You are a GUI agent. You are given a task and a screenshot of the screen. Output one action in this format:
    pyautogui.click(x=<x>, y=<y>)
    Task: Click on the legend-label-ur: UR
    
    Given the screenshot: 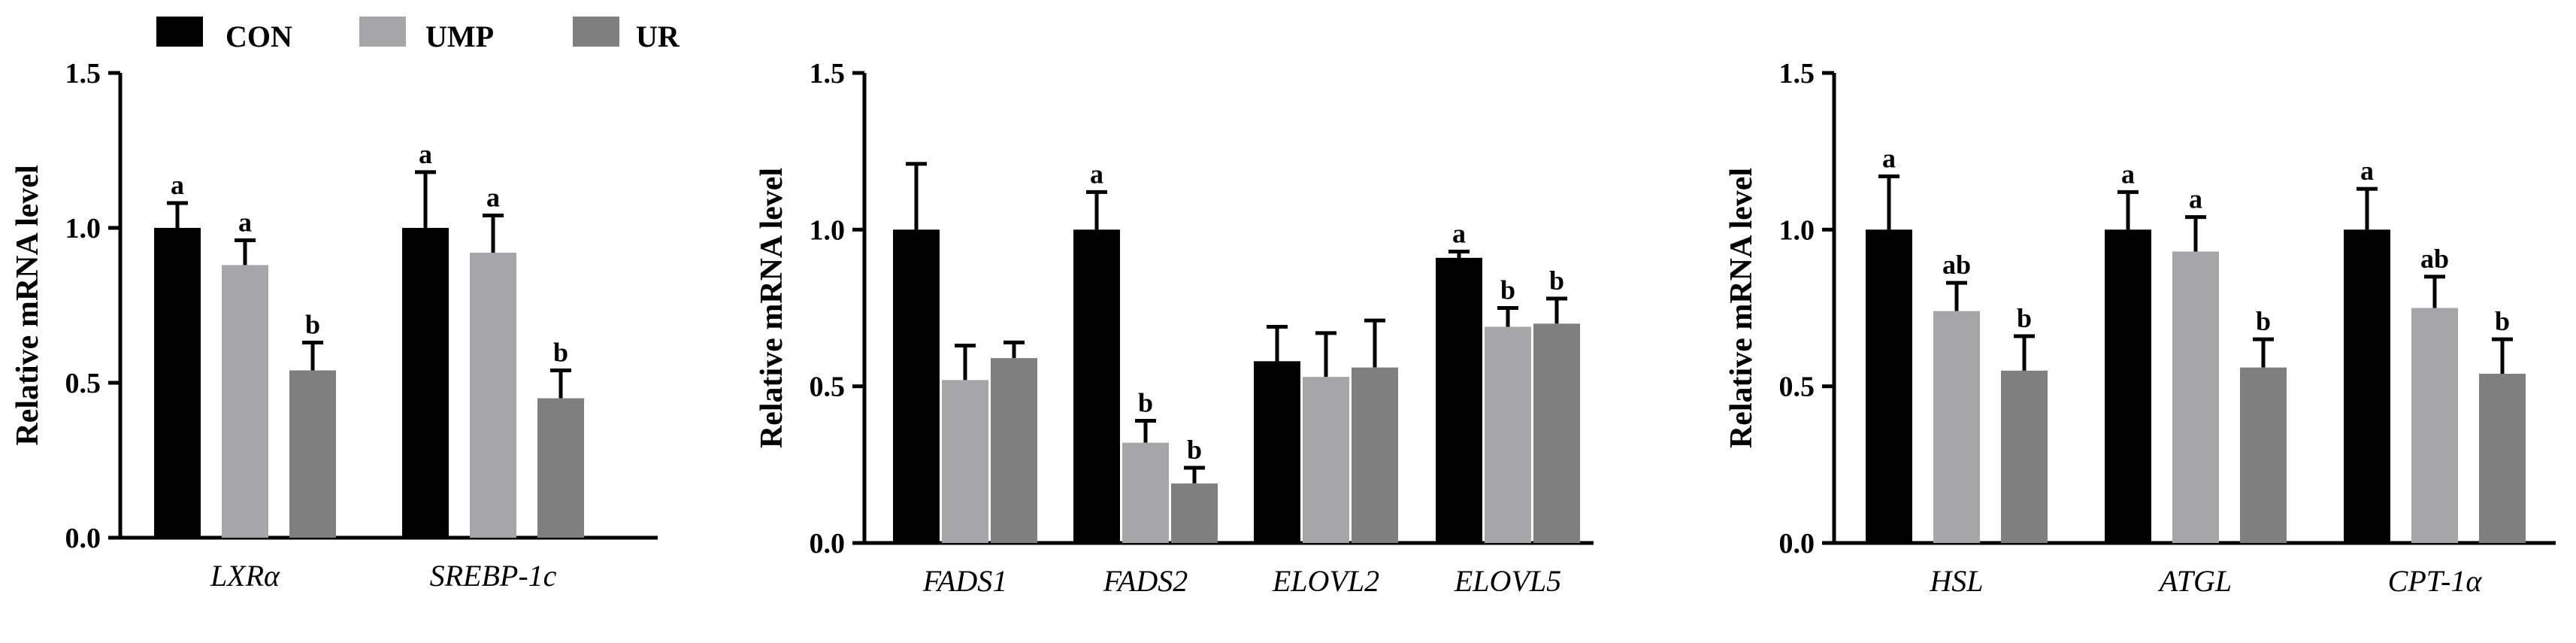 What is the action you would take?
    pyautogui.click(x=658, y=36)
    